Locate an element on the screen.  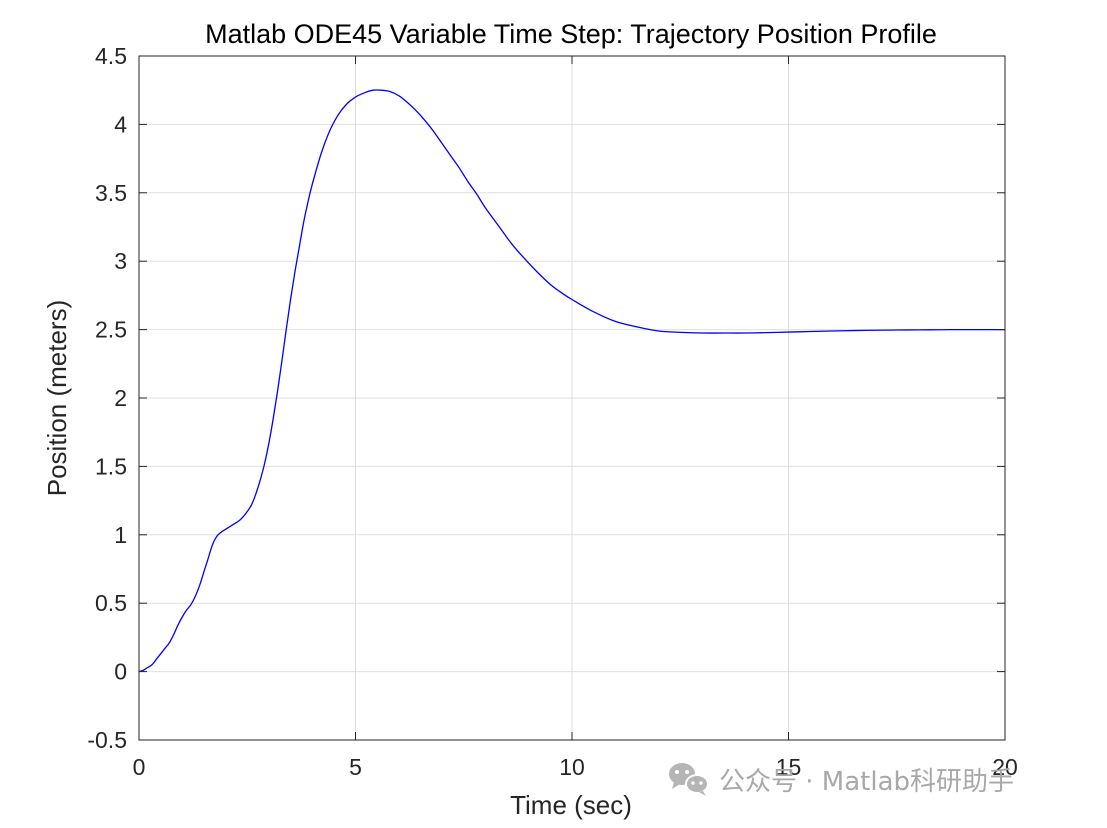
y-tick-label: 0.5 is located at coordinates (111, 603).